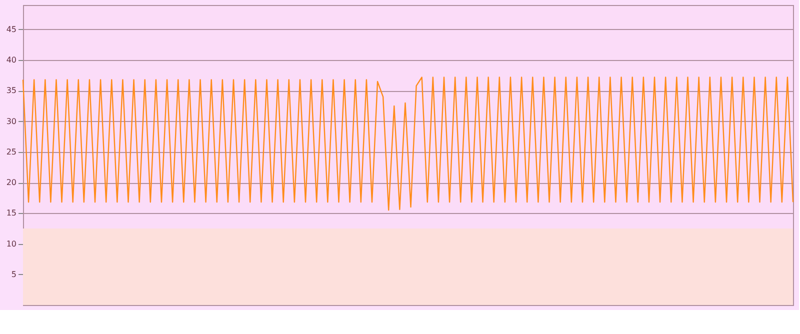 This screenshot has width=800, height=334. I want to click on y-tick-label: 5, so click(13, 274).